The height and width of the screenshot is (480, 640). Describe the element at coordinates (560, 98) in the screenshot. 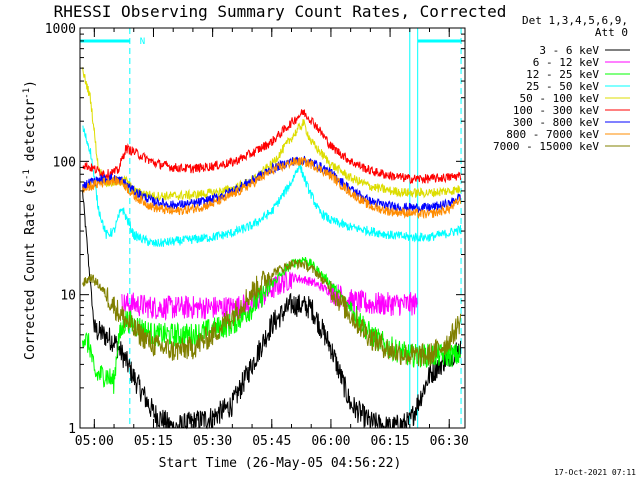

I see `legend-entry-label: 50 - 100 keV` at that location.